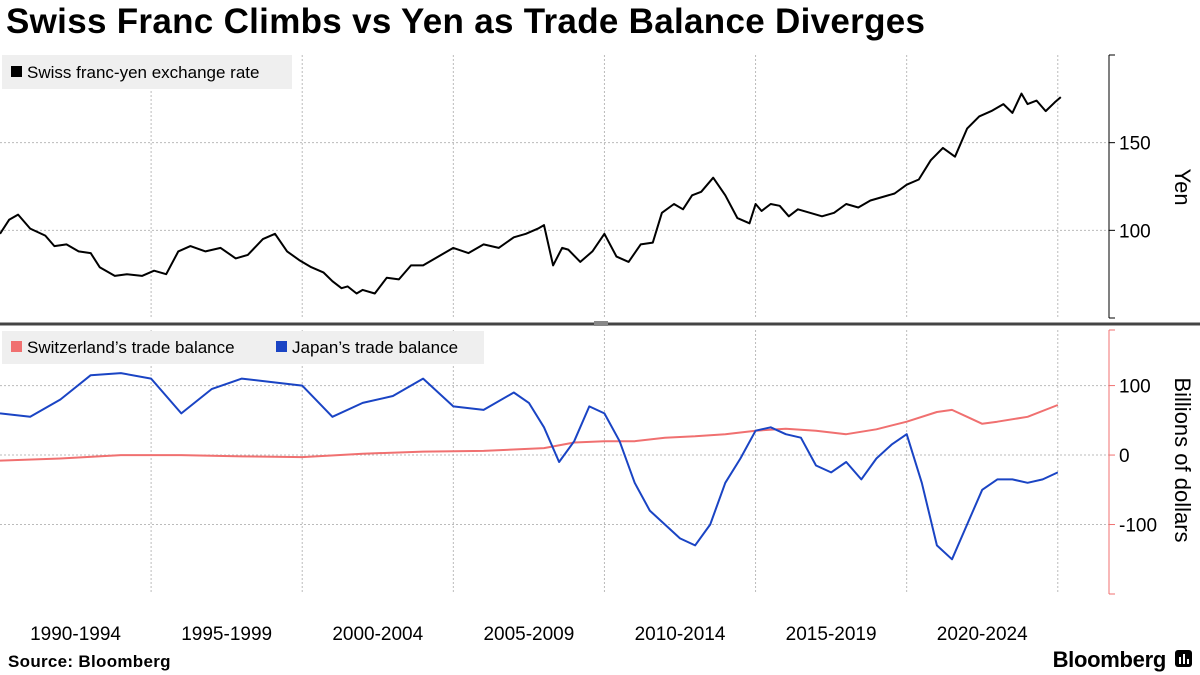  Describe the element at coordinates (1135, 144) in the screenshot. I see `y-tick-label: 150` at that location.